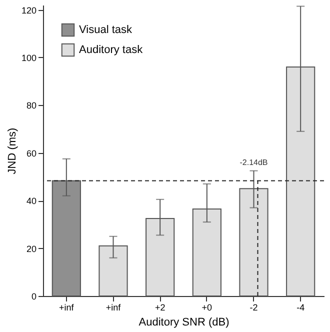 This screenshot has width=330, height=332. I want to click on x-tick-label: -2, so click(254, 307).